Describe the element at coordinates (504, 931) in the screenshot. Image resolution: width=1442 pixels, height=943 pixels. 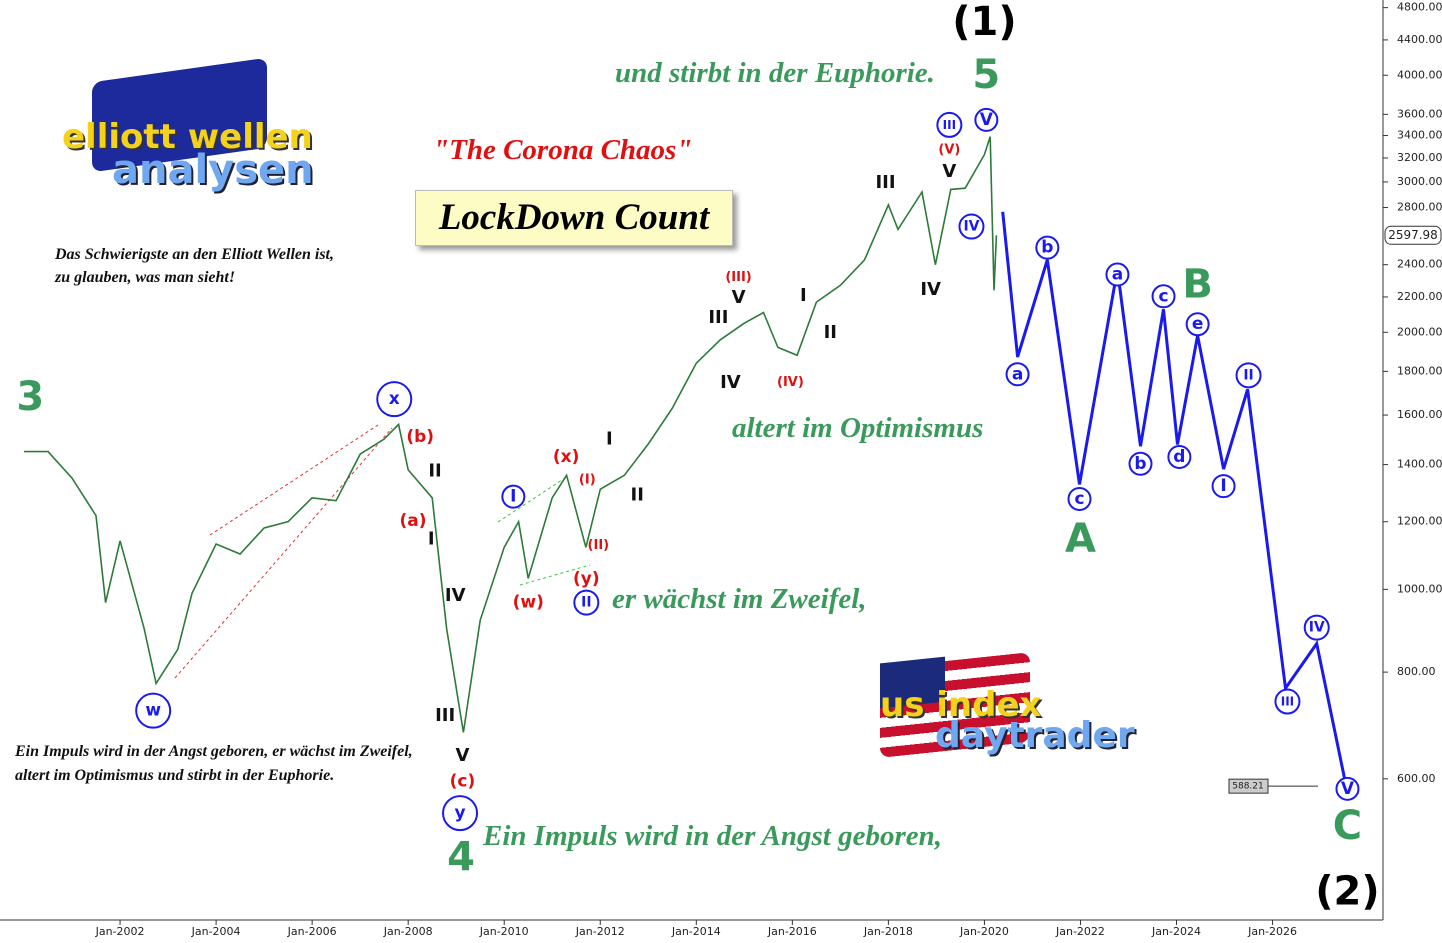
I see `x-tick-label: Jan-2010` at that location.